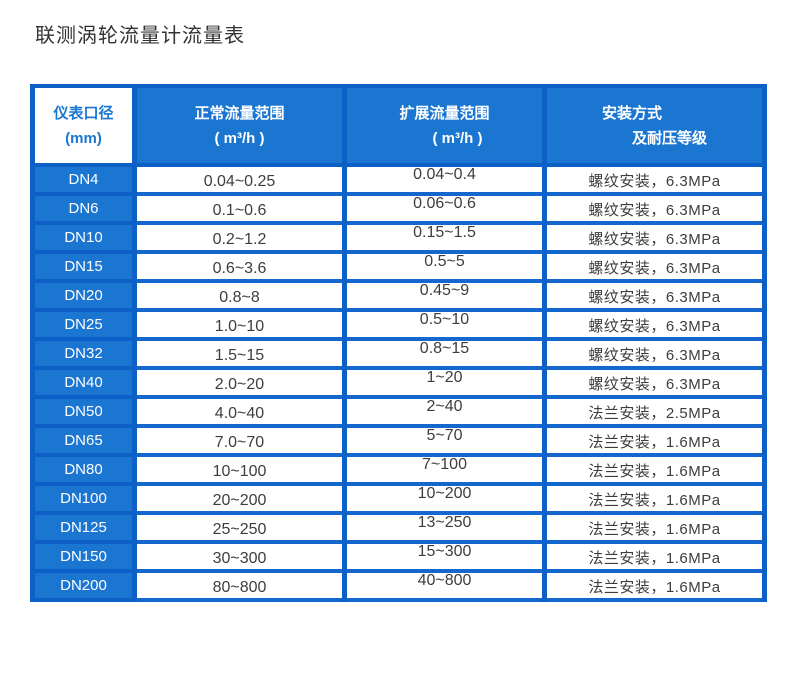 The image size is (790, 690). What do you see at coordinates (239, 138) in the screenshot?
I see `header-normal-range-unit: ( m³/h )` at bounding box center [239, 138].